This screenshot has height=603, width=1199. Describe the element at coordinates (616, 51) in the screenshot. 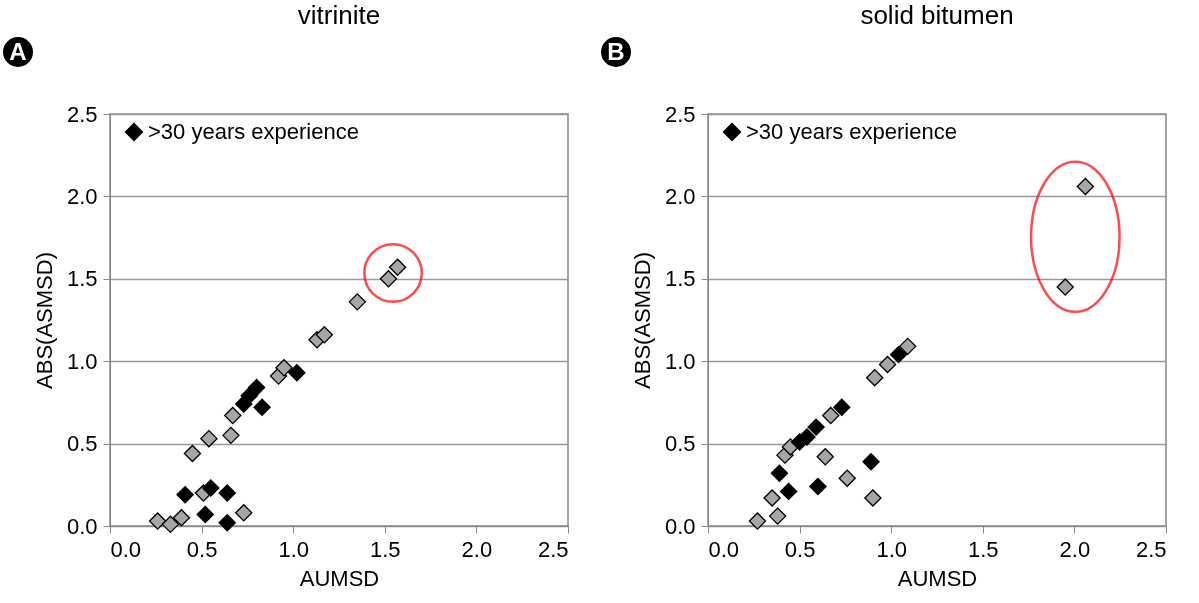

I see `text: B` at that location.